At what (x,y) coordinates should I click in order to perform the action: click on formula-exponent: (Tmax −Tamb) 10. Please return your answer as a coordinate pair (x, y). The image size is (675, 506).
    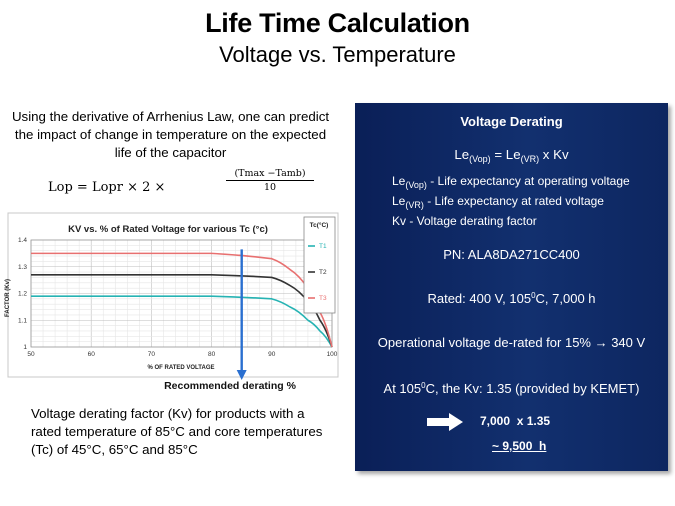
    Looking at the image, I should click on (270, 180).